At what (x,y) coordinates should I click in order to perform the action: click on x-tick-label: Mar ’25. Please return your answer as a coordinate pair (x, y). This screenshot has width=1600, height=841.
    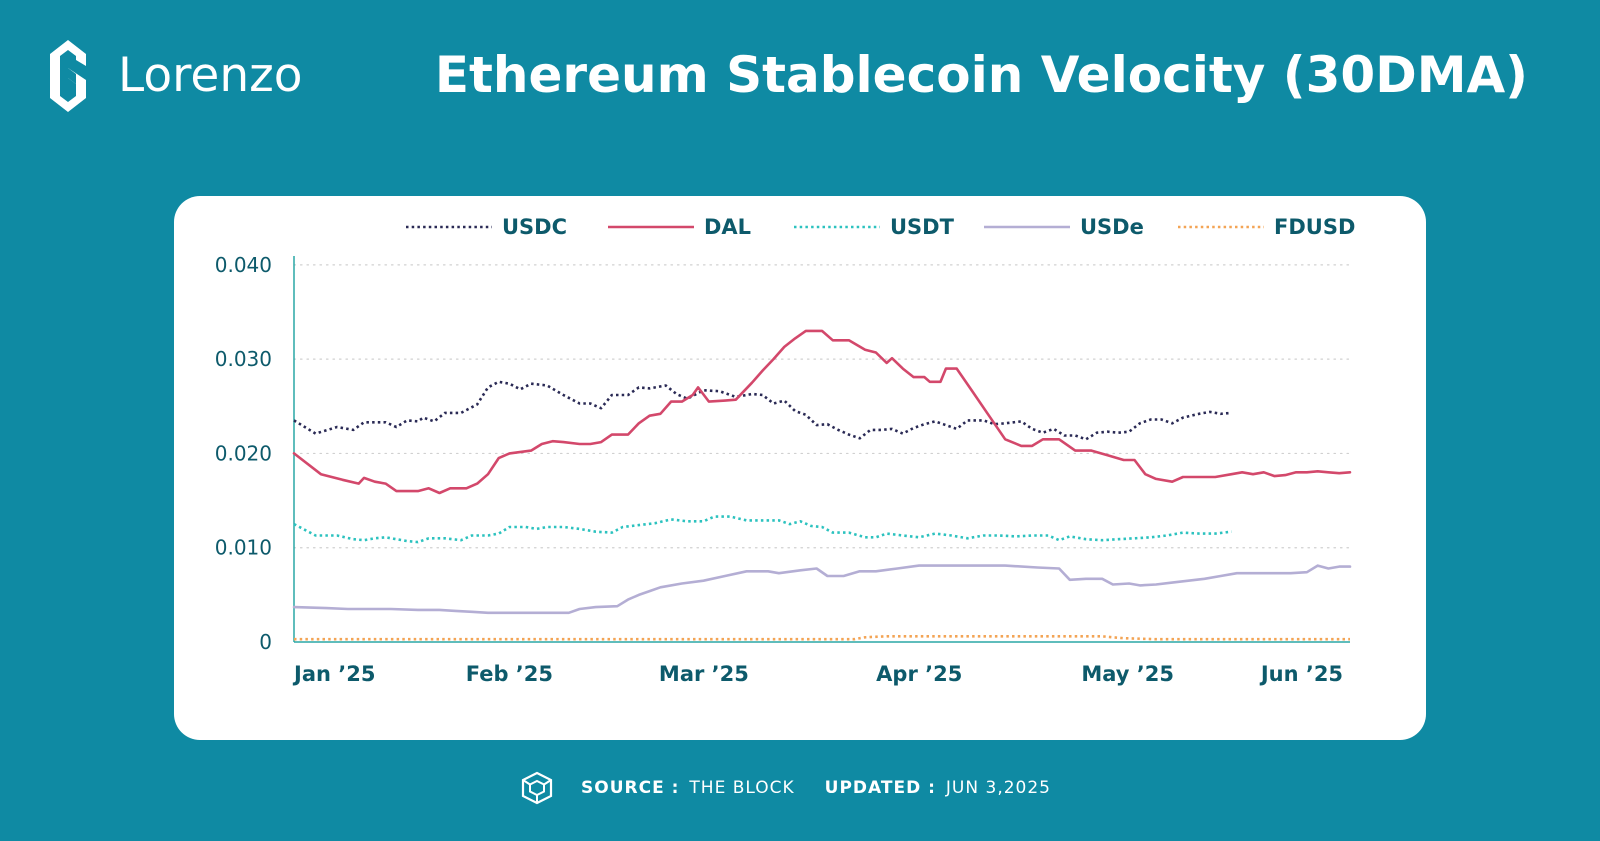
    Looking at the image, I should click on (704, 674).